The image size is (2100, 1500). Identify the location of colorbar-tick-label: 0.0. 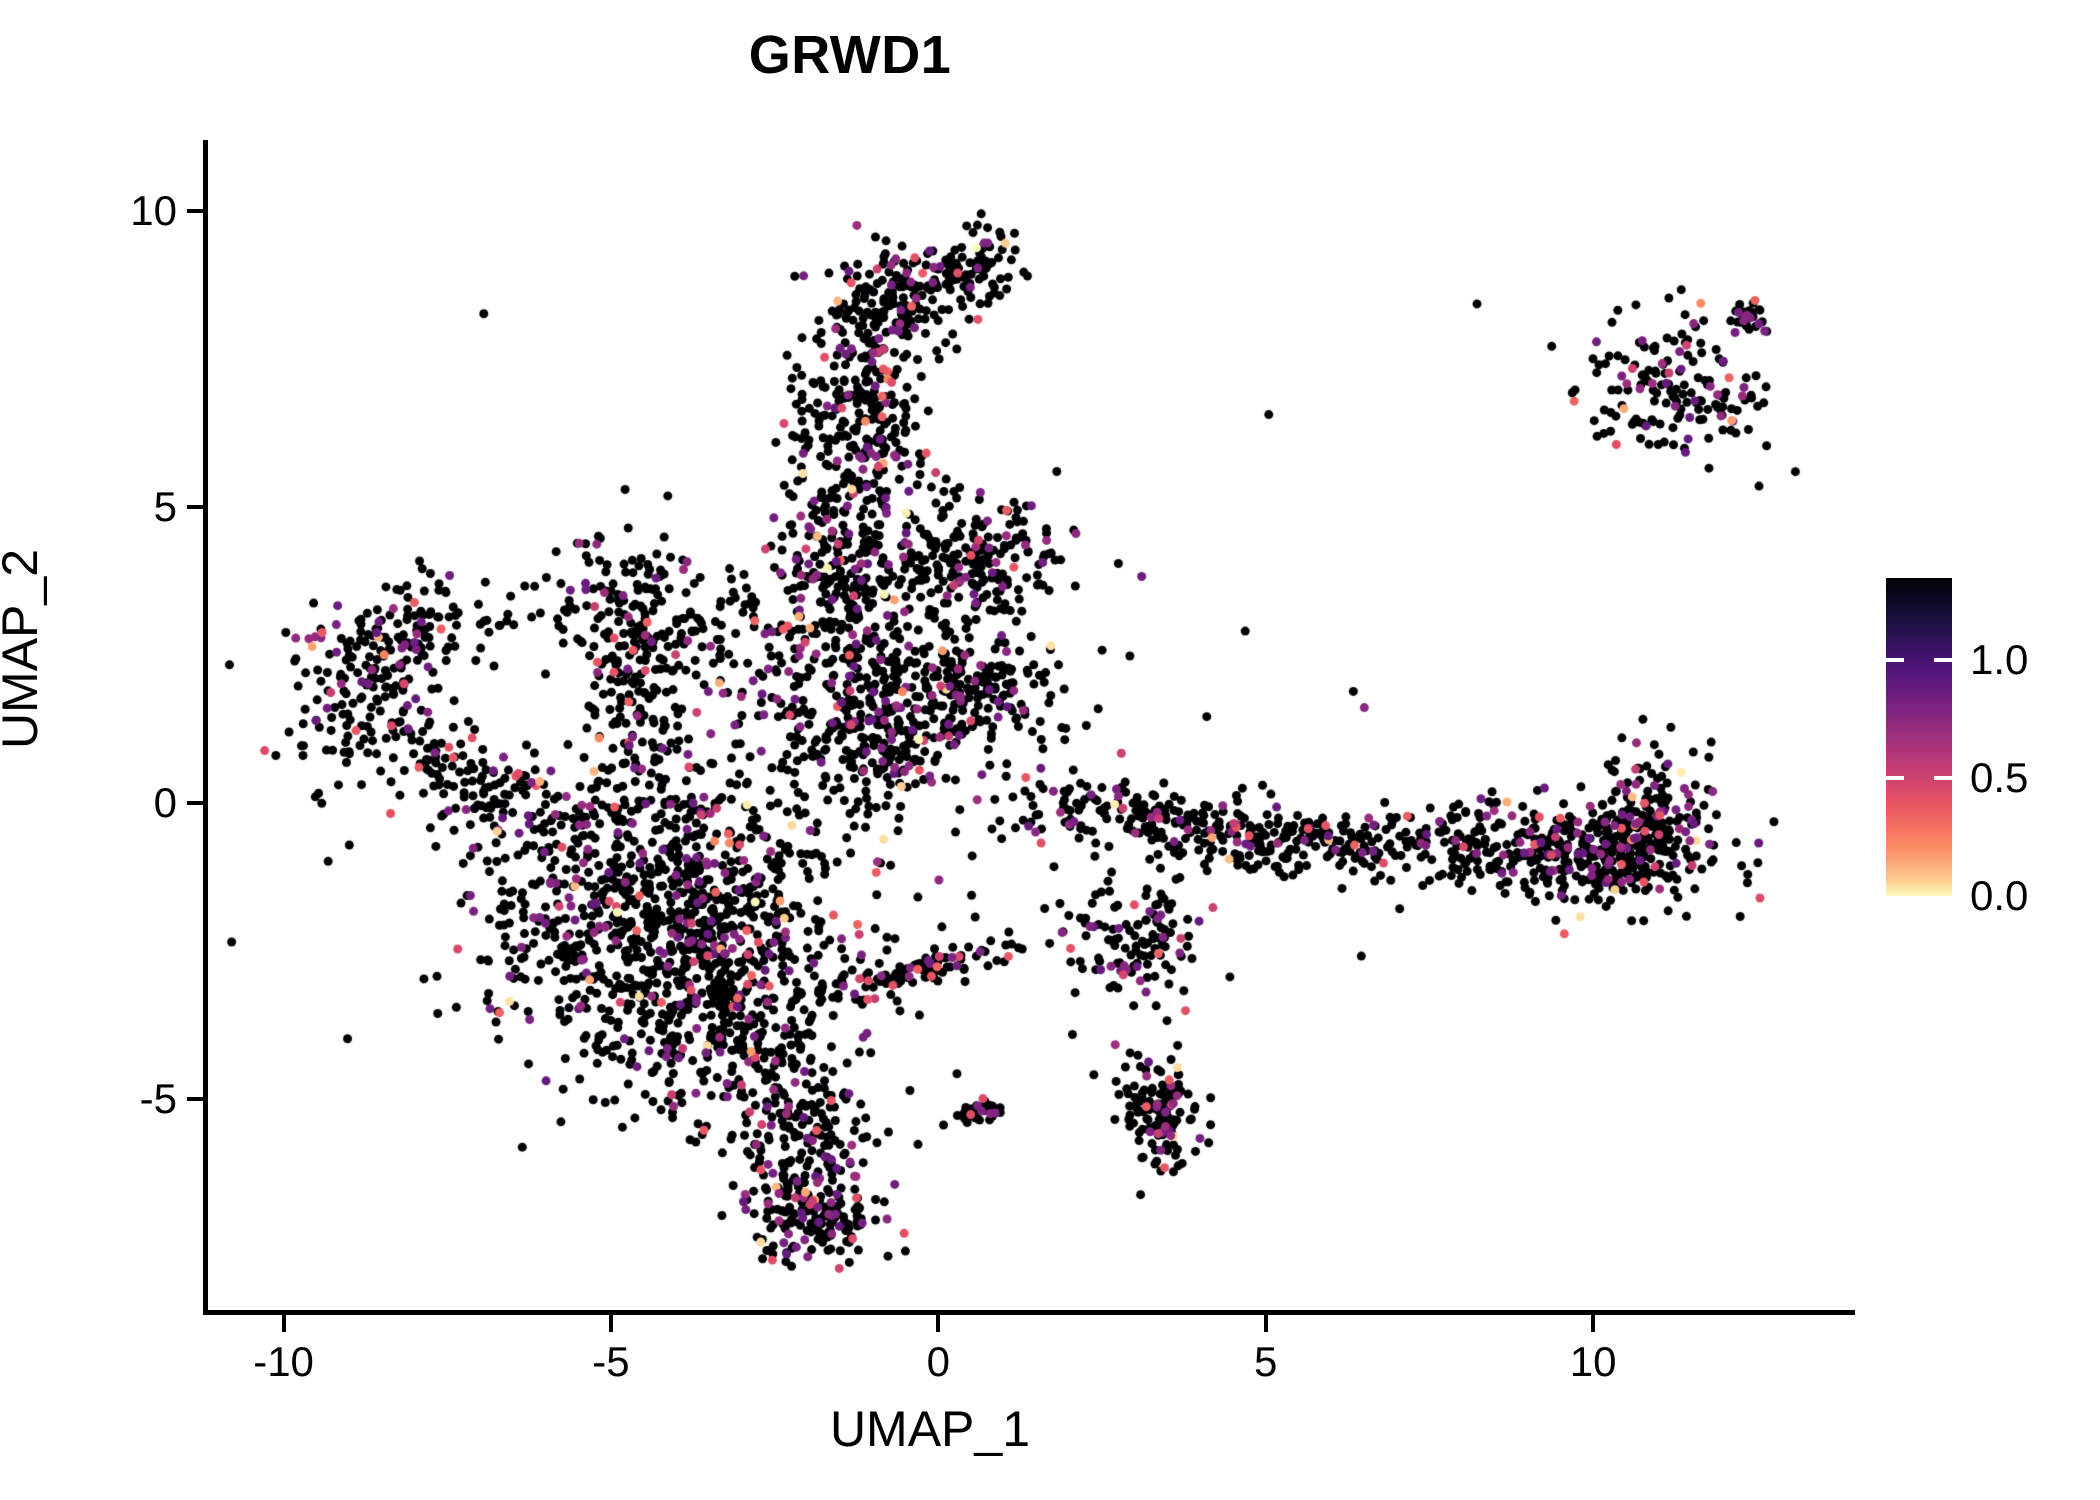
(1999, 895).